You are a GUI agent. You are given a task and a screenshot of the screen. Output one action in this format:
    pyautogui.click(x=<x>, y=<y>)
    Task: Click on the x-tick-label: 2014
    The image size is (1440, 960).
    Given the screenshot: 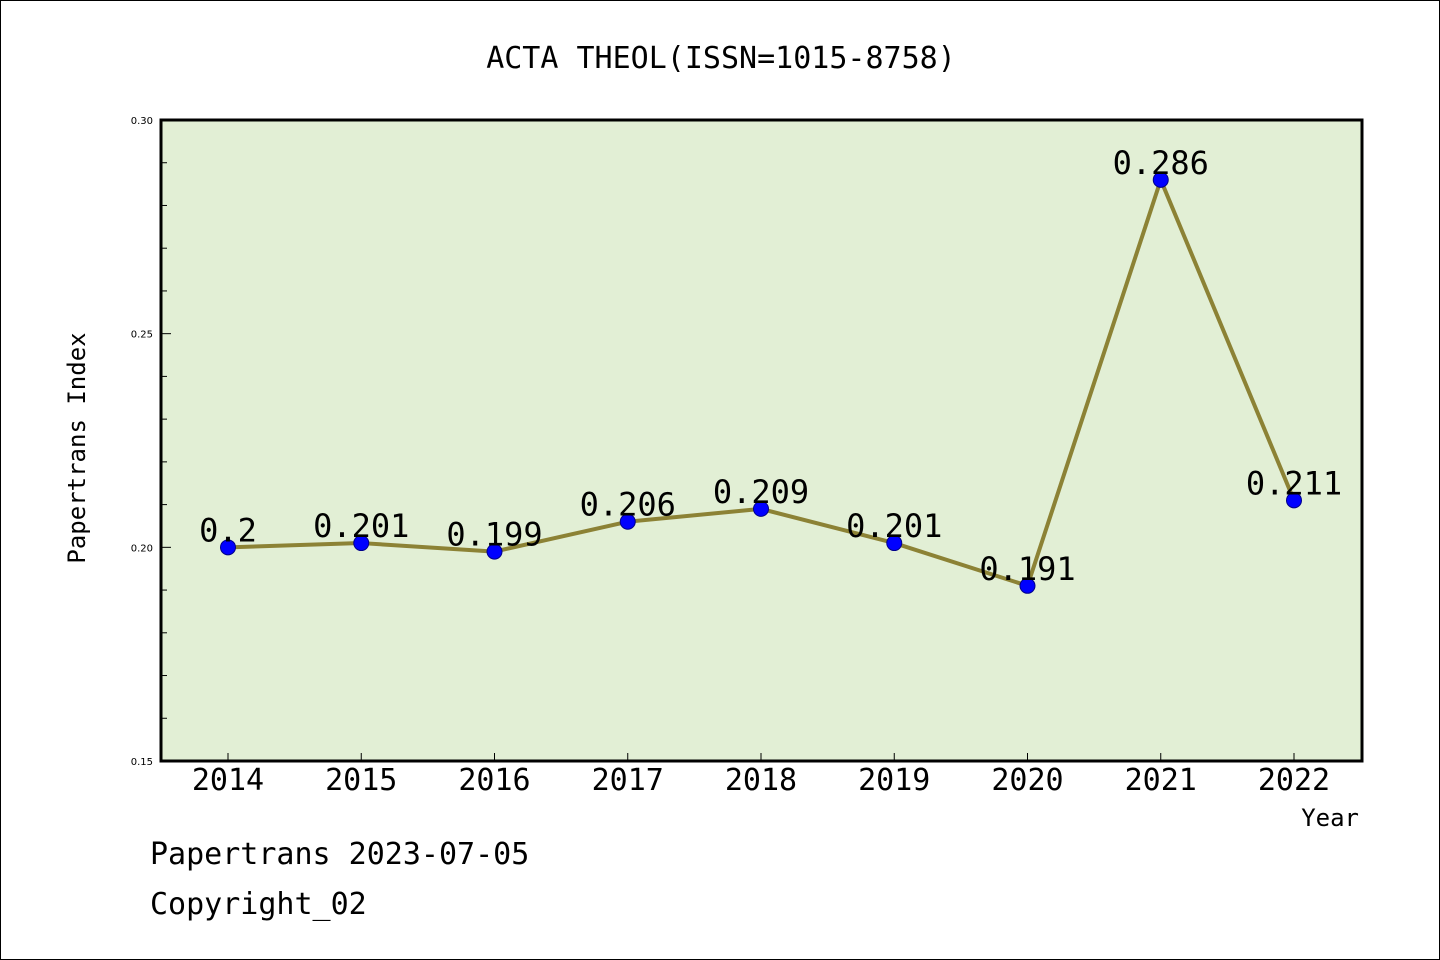 What is the action you would take?
    pyautogui.click(x=228, y=780)
    